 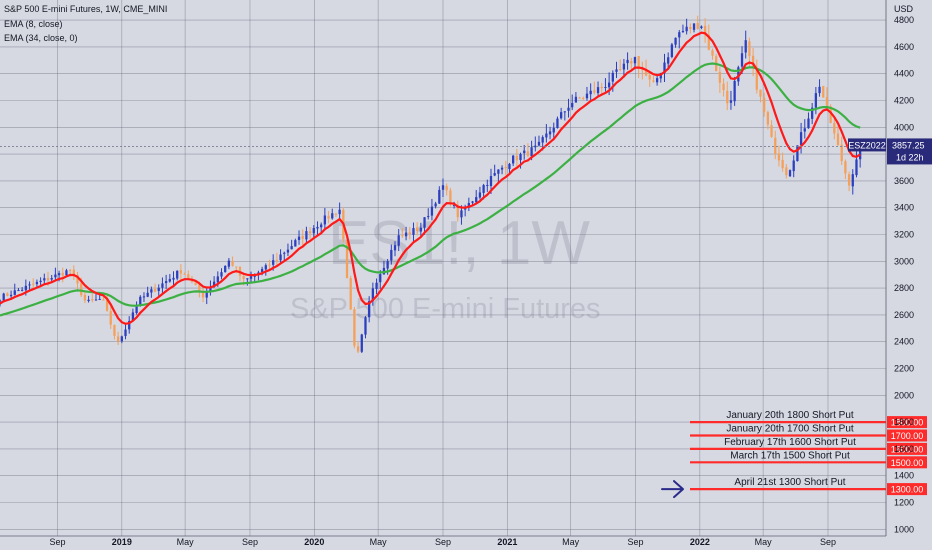 What do you see at coordinates (790, 415) in the screenshot?
I see `put-level-label: January 20th 1800 Short Put` at bounding box center [790, 415].